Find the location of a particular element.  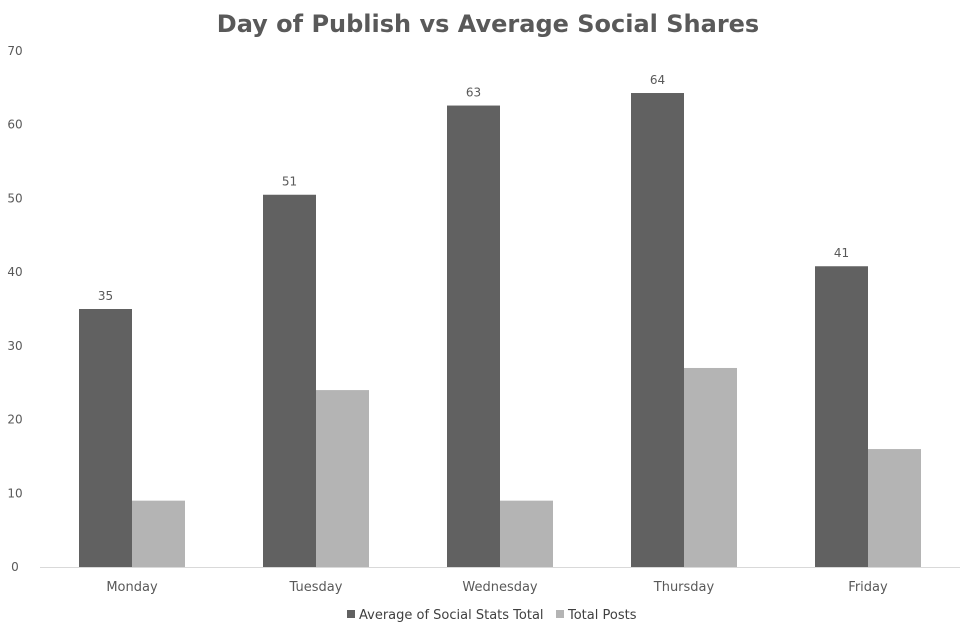

bar-avg-social-stats-friday is located at coordinates (841, 416).